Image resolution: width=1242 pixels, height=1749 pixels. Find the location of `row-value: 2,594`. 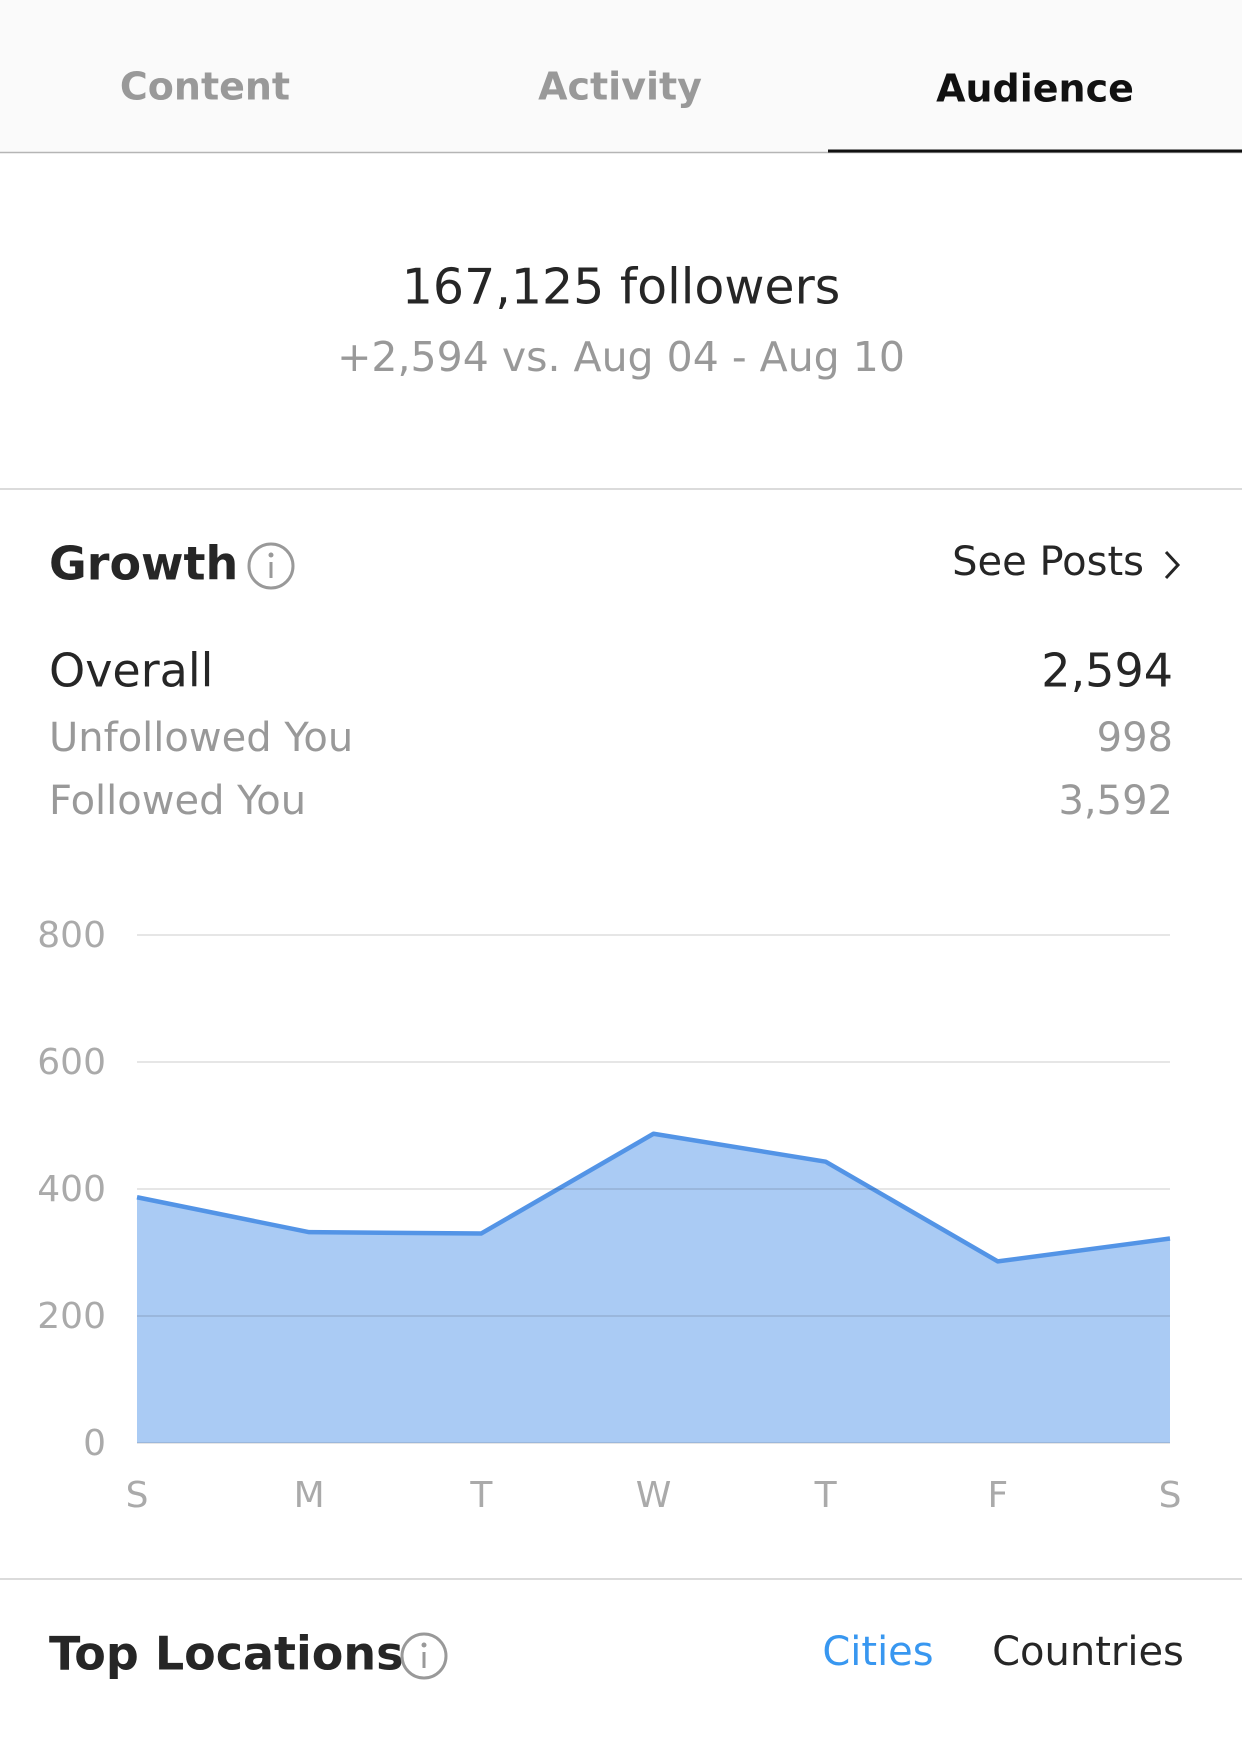

row-value: 2,594 is located at coordinates (1107, 671).